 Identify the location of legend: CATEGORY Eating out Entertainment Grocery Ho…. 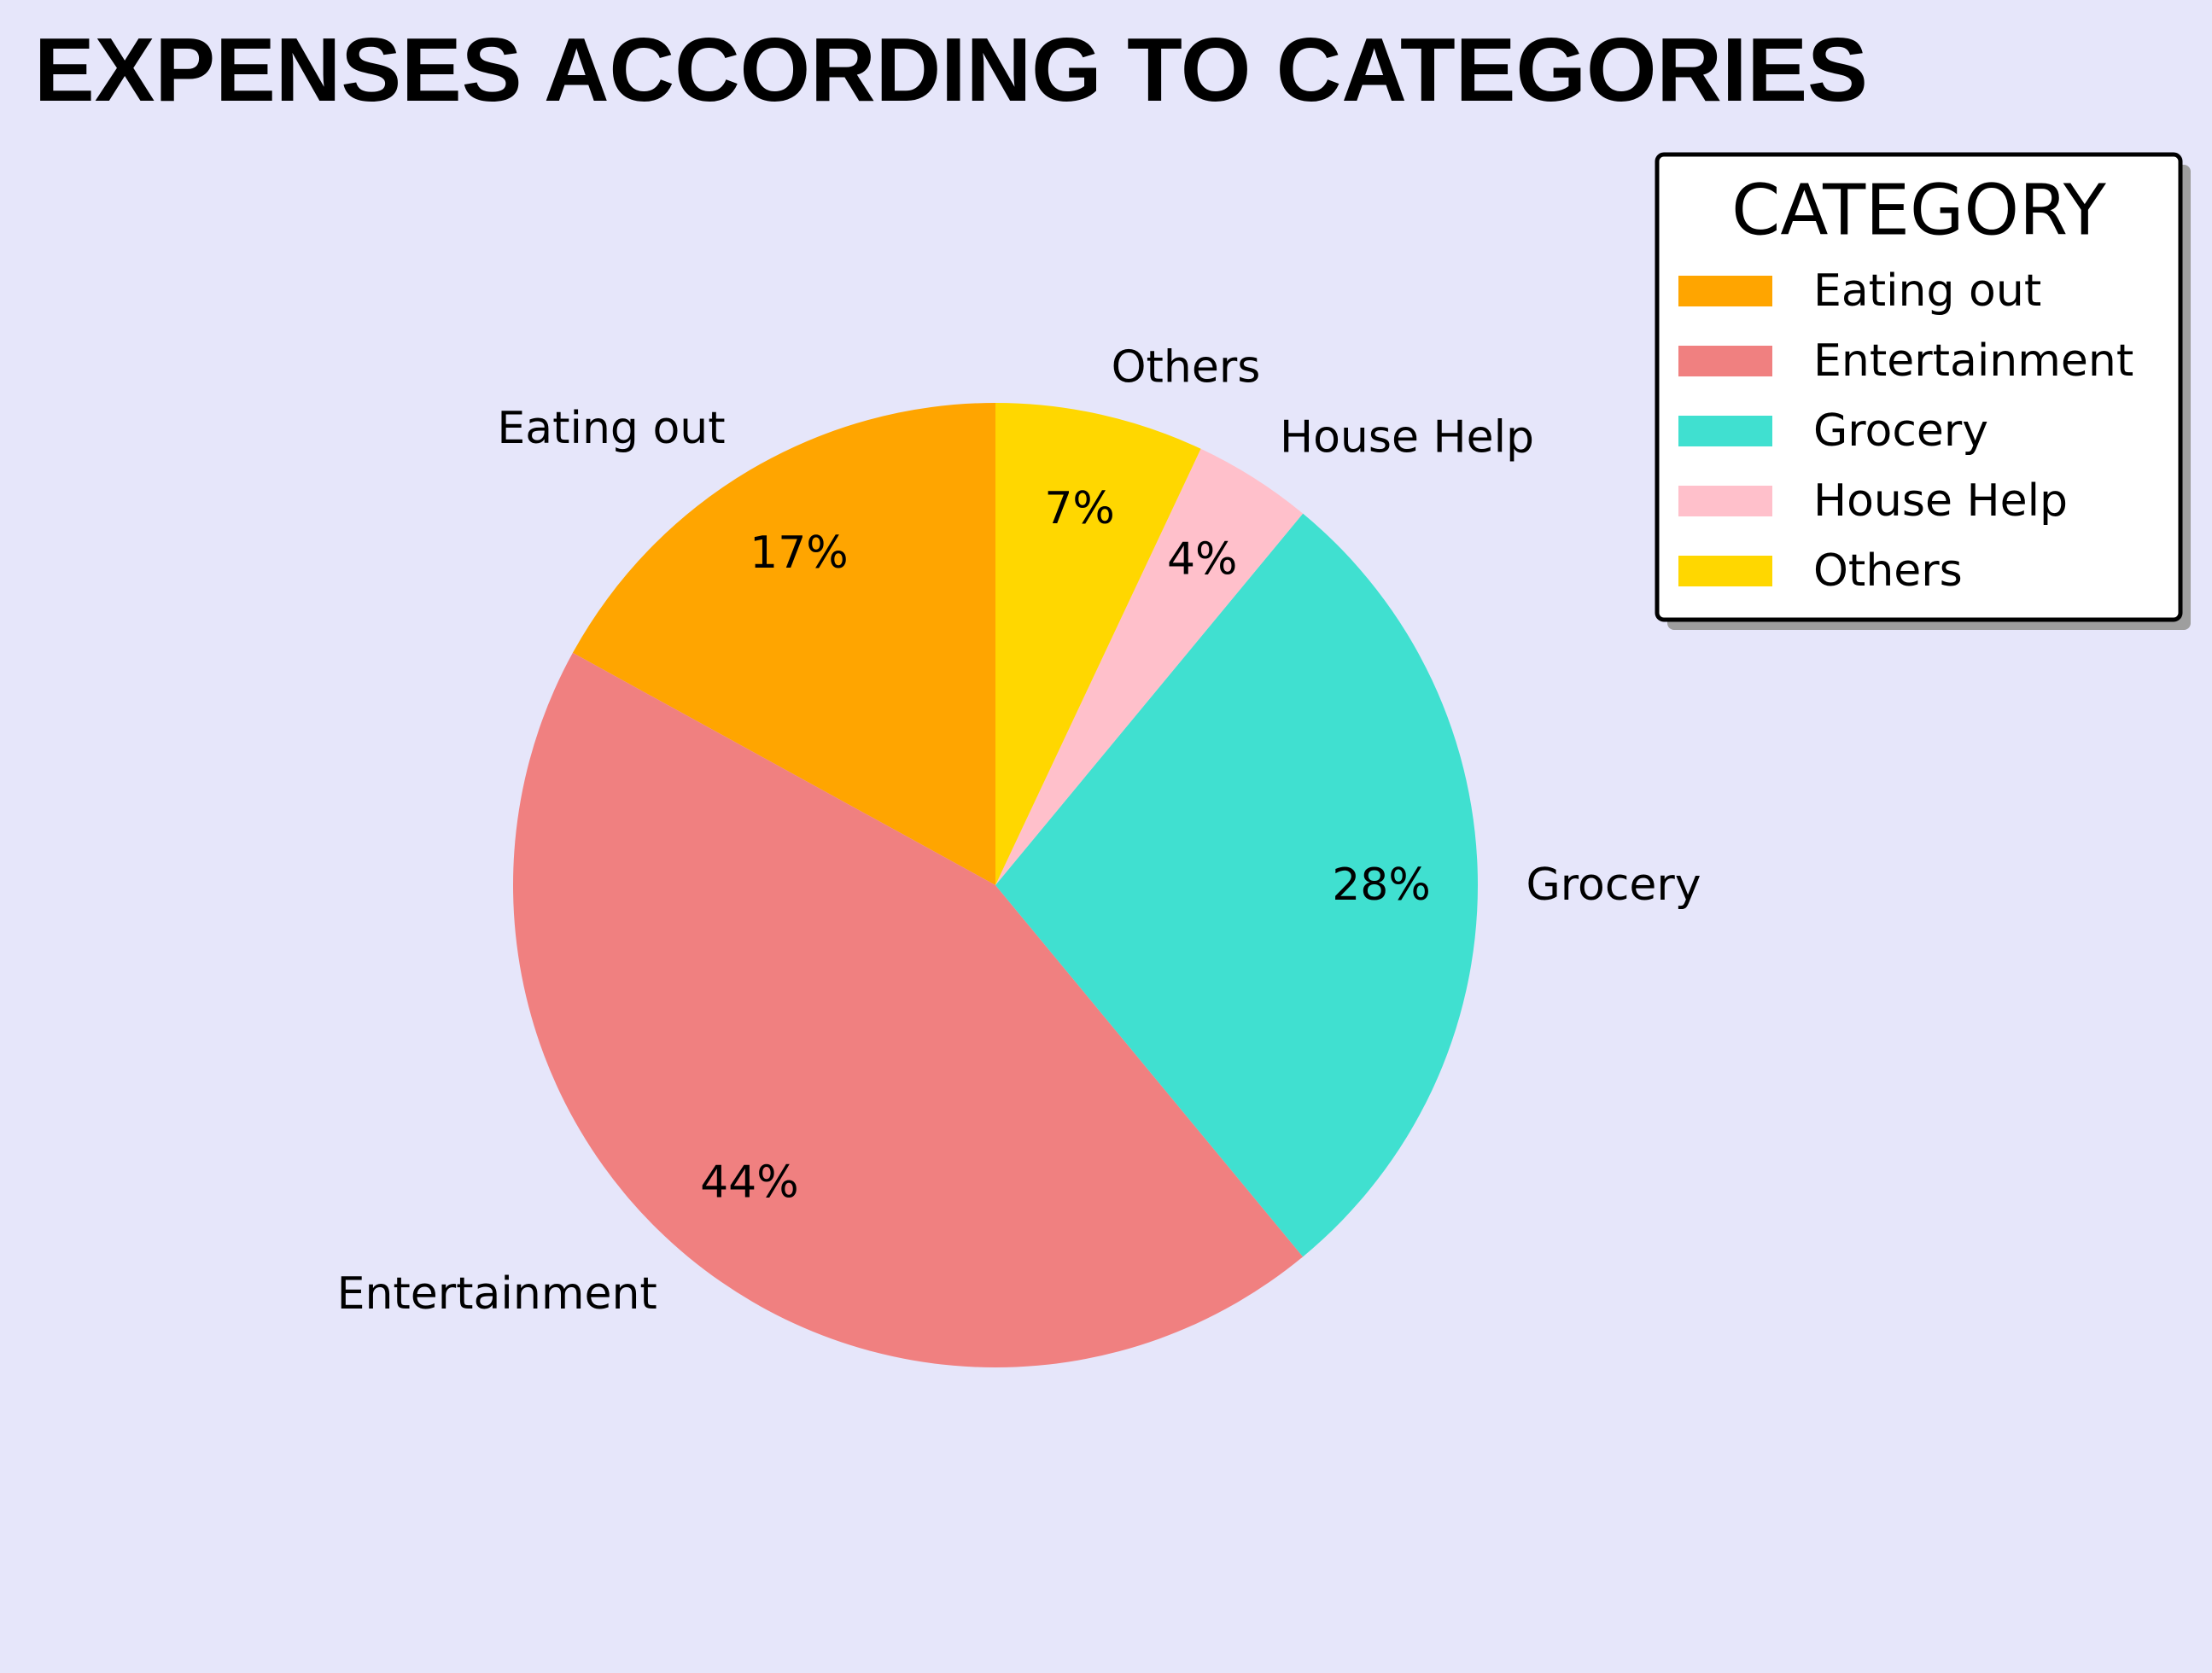
(1923, 391).